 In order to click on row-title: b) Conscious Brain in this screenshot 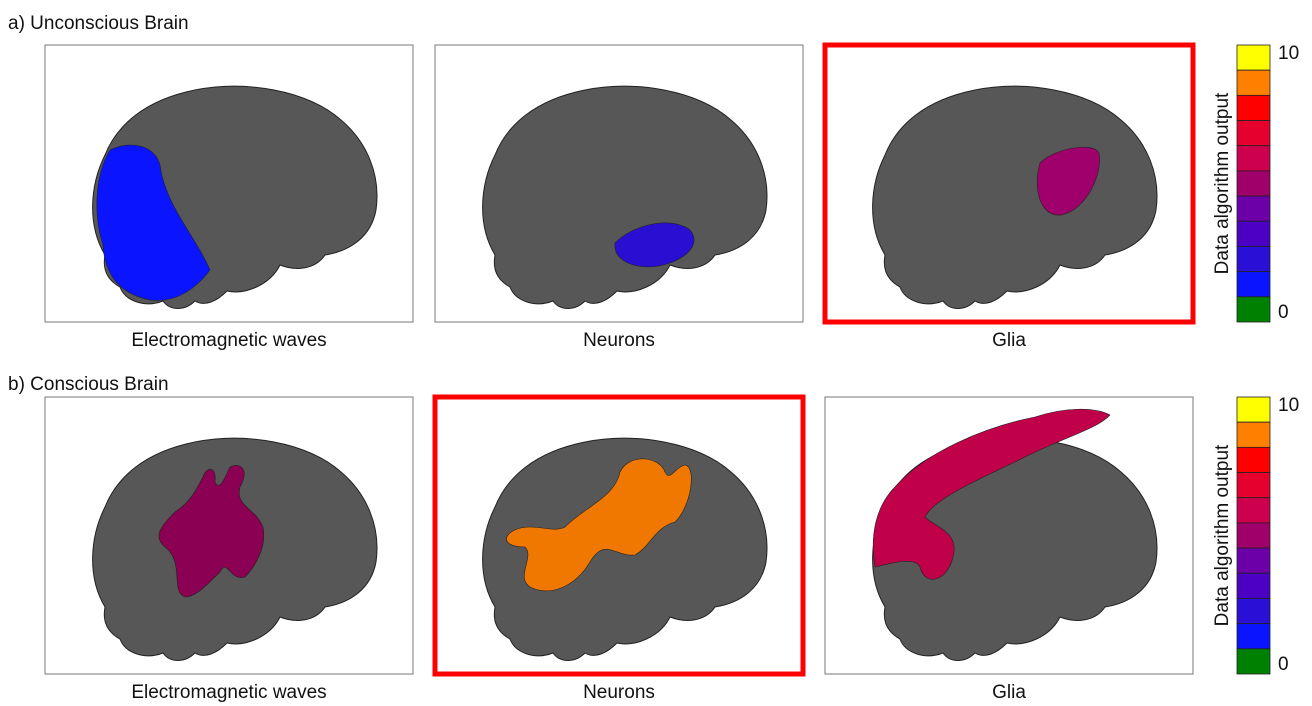, I will do `click(88, 384)`.